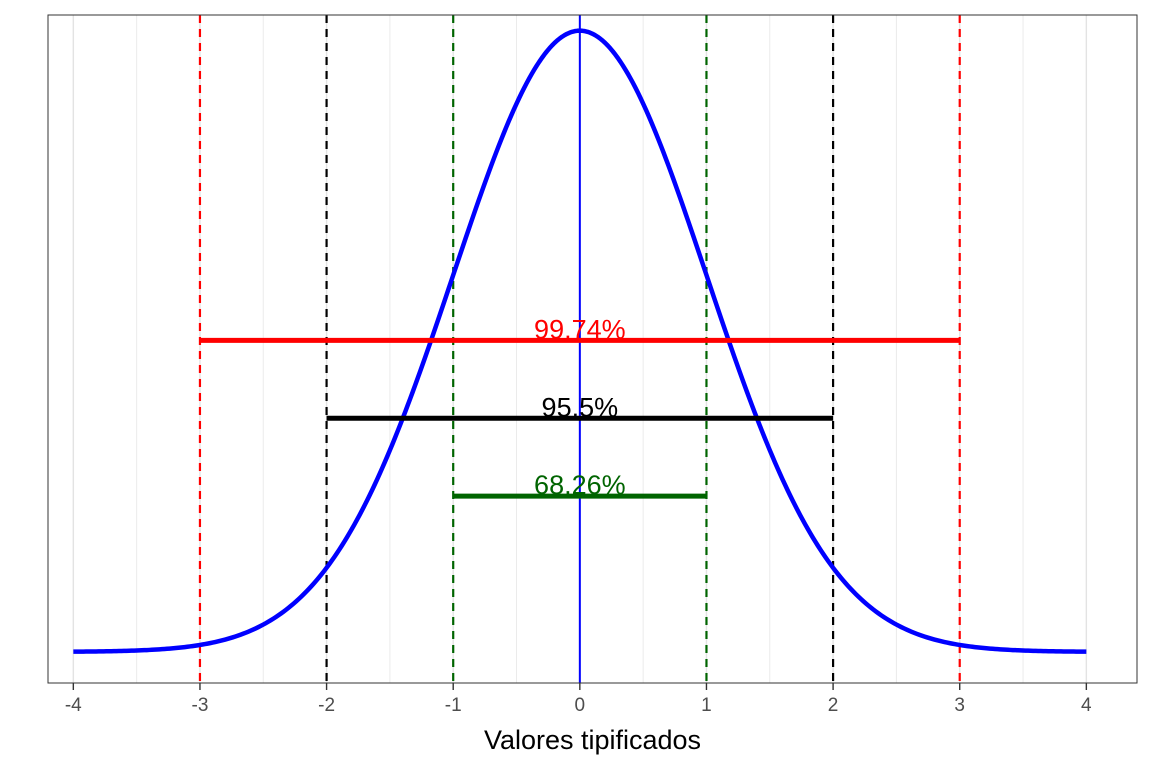  What do you see at coordinates (833, 705) in the screenshot?
I see `x-tick-label: 2` at bounding box center [833, 705].